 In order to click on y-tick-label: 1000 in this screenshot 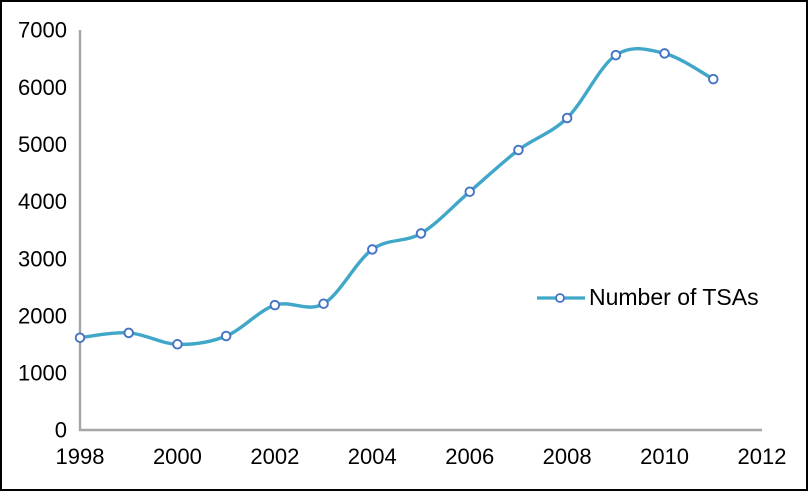, I will do `click(42, 373)`.